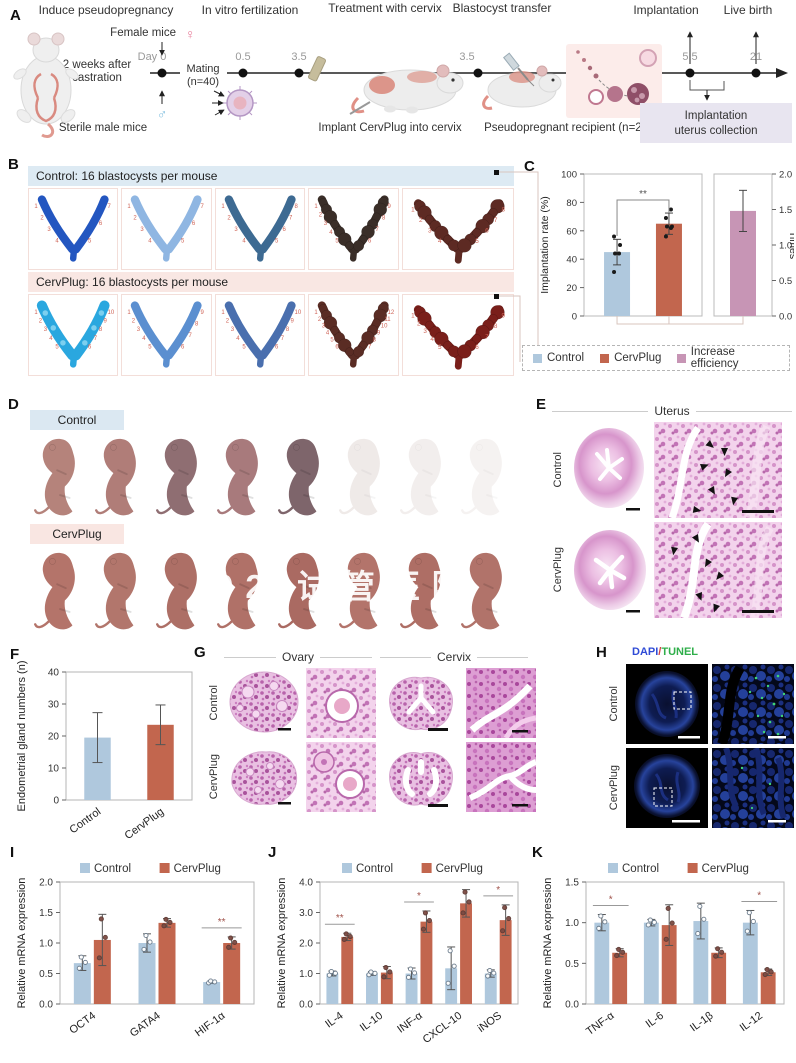 This screenshot has height=1063, width=796. Describe the element at coordinates (12, 852) in the screenshot. I see `panel-i-label: I` at that location.